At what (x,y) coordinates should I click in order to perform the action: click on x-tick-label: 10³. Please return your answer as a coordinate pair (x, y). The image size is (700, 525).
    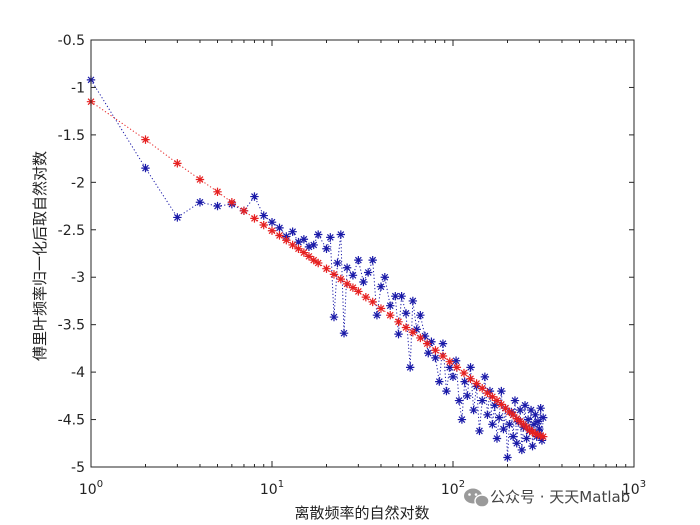
    Looking at the image, I should click on (634, 488).